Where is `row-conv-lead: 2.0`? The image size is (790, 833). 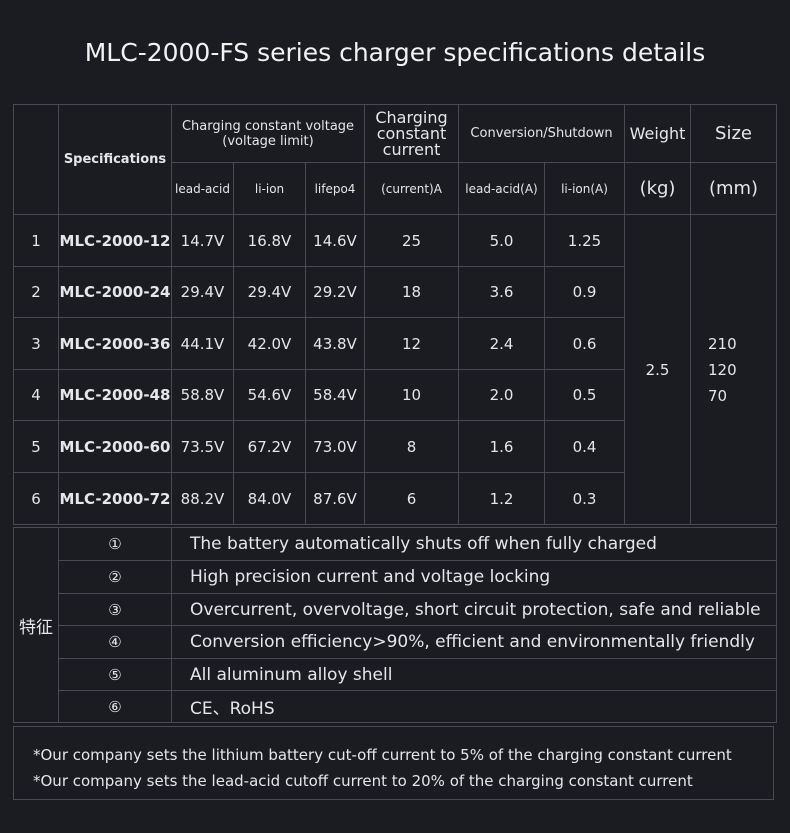
row-conv-lead: 2.0 is located at coordinates (501, 395).